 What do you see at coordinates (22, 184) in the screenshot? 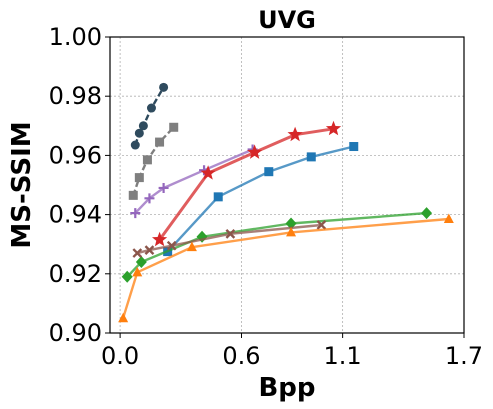
I see `y-axis-label: MS-SSIM` at bounding box center [22, 184].